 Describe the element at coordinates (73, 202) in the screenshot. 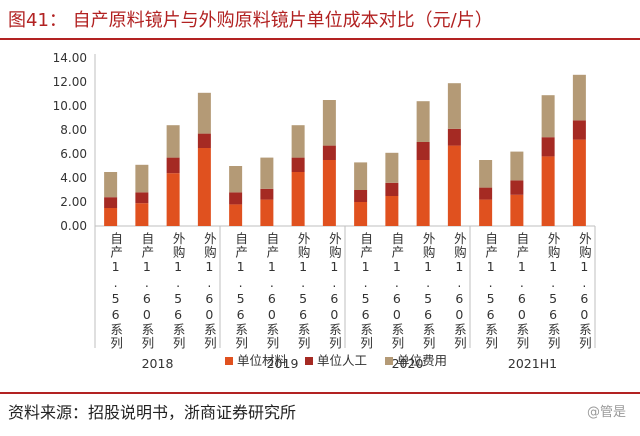

I see `y-tick-label: 2.00` at that location.